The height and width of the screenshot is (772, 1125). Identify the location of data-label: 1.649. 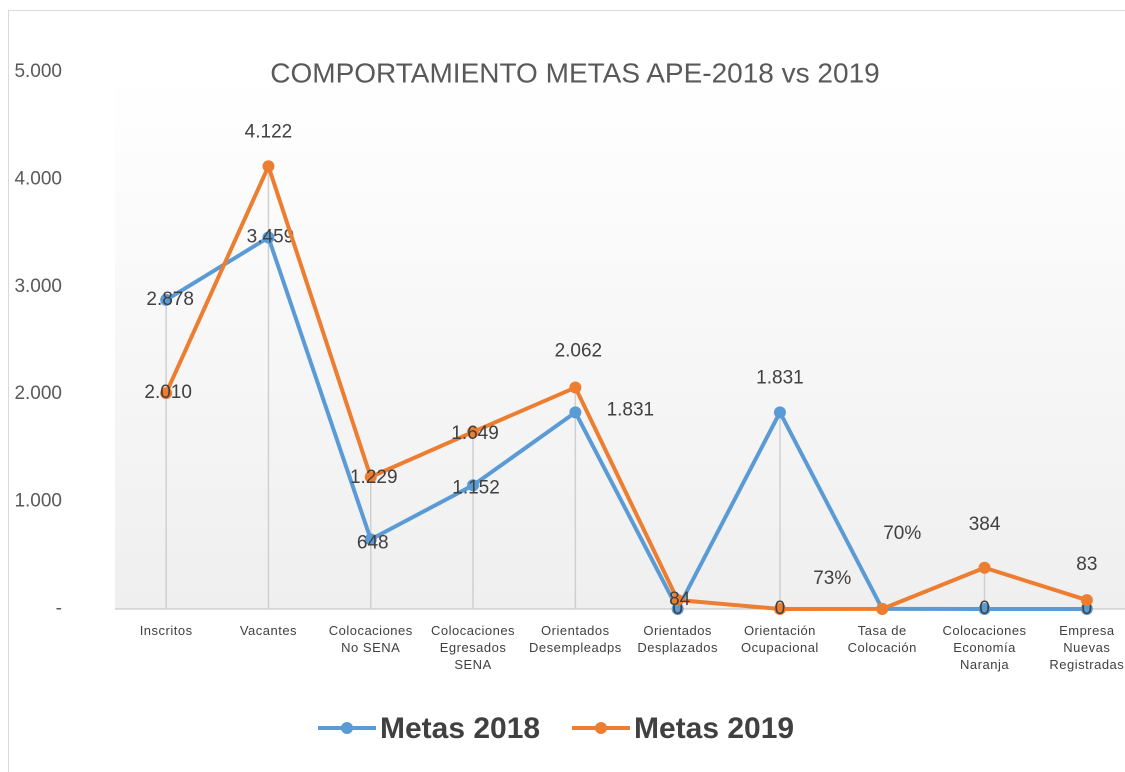
(475, 433).